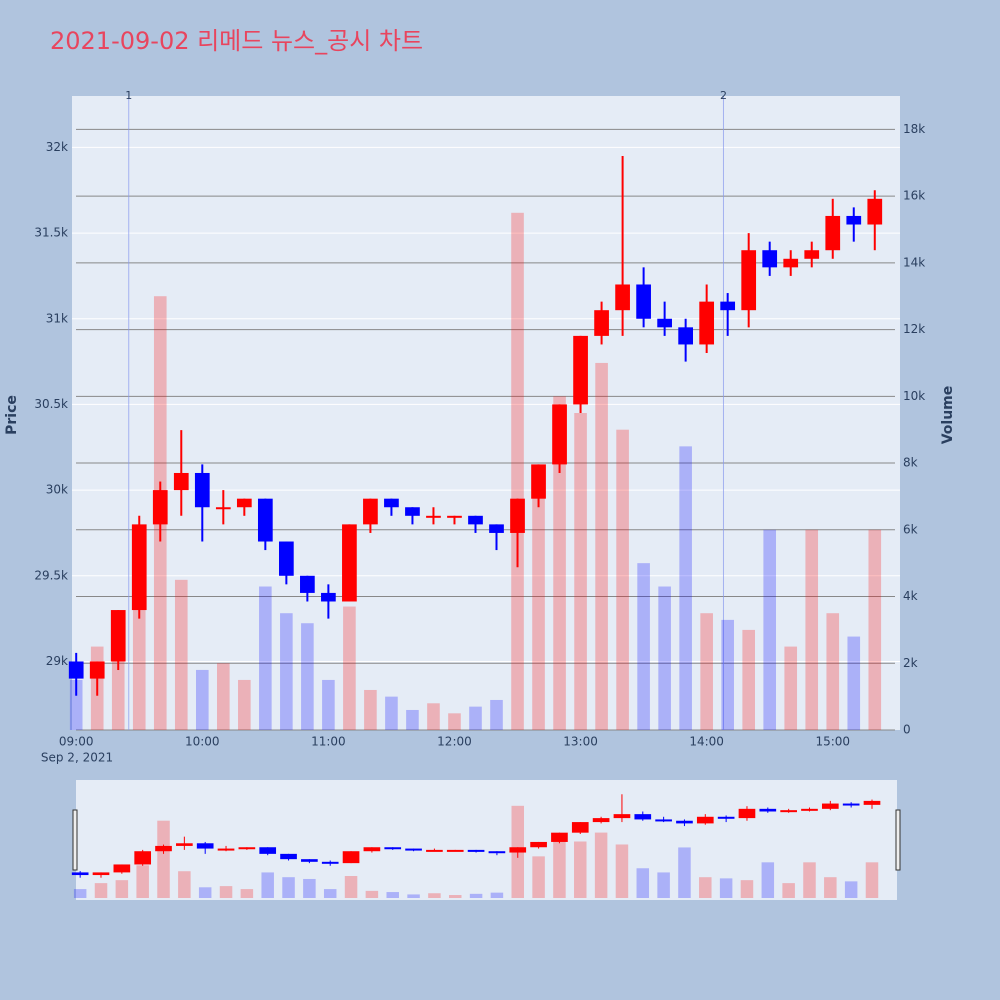 The image size is (1000, 1000). Describe the element at coordinates (328, 742) in the screenshot. I see `x-tick-label: 11:00` at that location.